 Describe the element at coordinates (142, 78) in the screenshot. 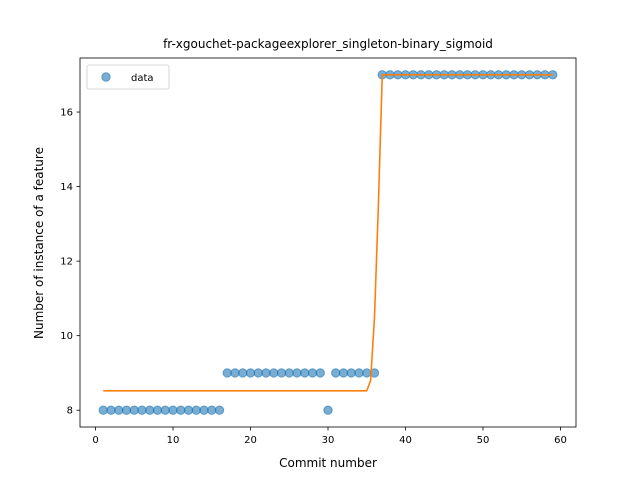

I see `legend-label-data: data` at that location.